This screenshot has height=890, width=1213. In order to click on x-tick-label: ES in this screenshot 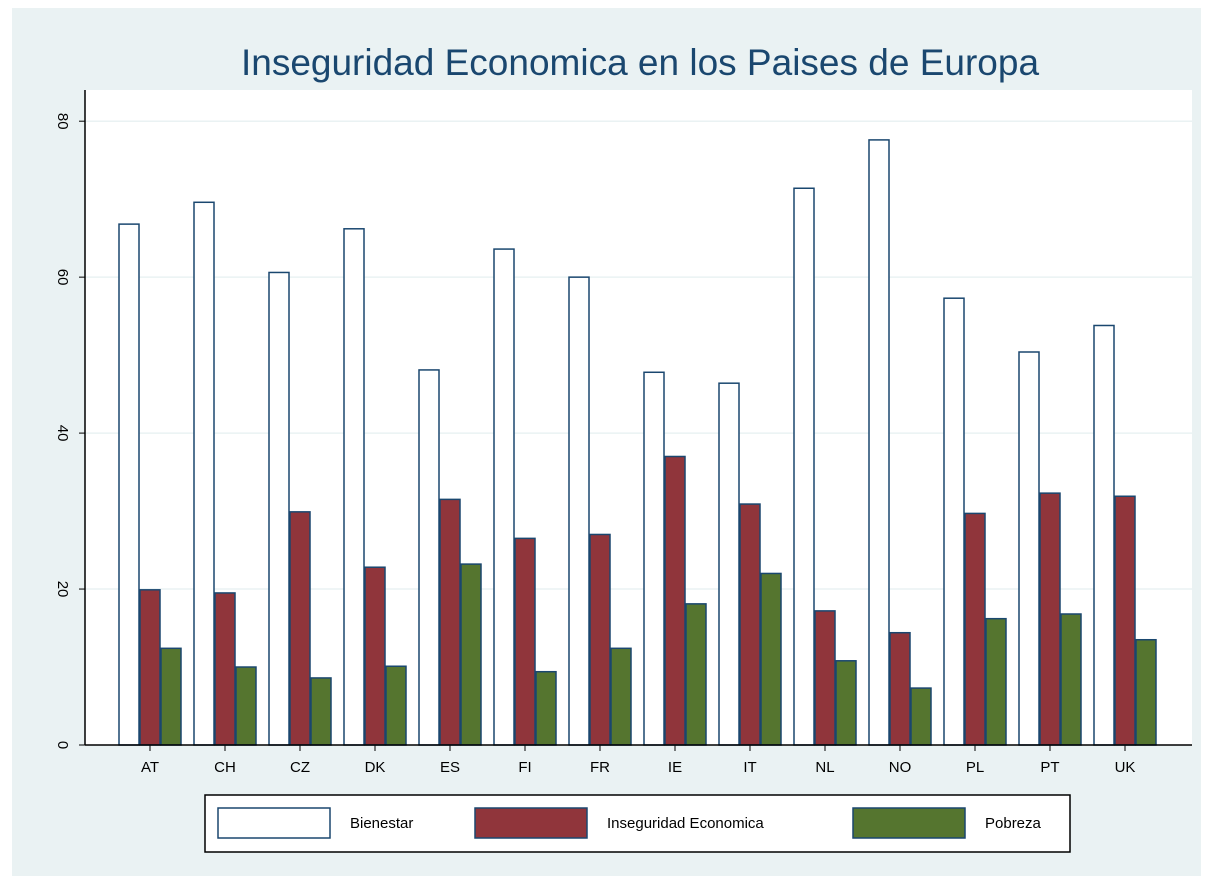, I will do `click(450, 767)`.